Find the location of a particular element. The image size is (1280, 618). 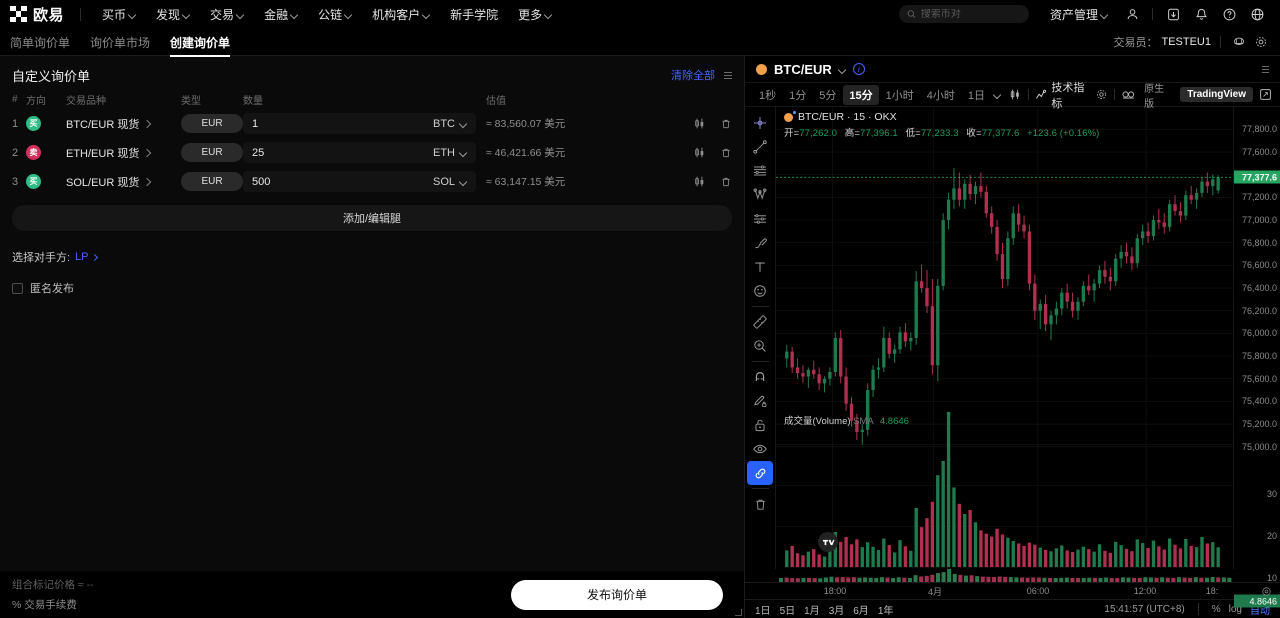

timeframe-1m: 1分 is located at coordinates (798, 95).